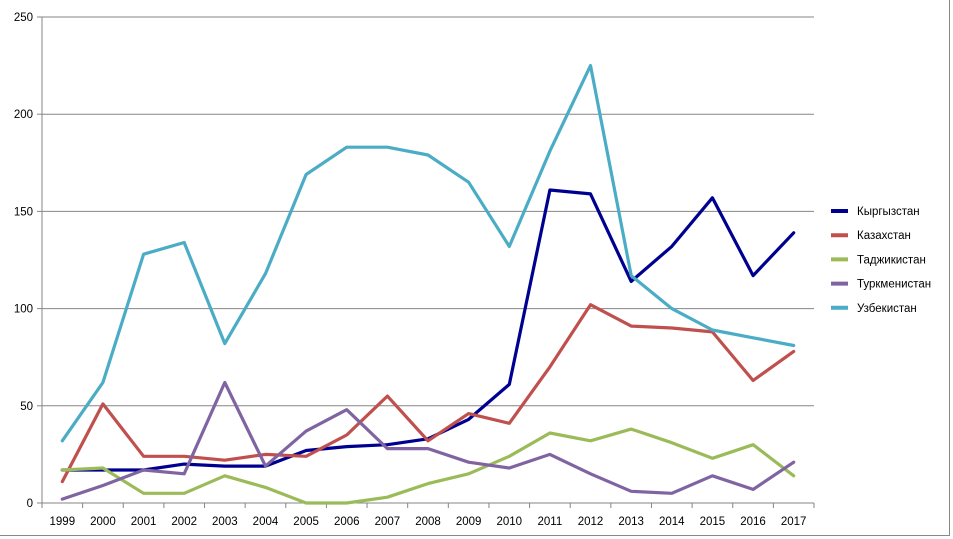 Image resolution: width=953 pixels, height=539 pixels. I want to click on legend-label: Узбекистан, so click(887, 309).